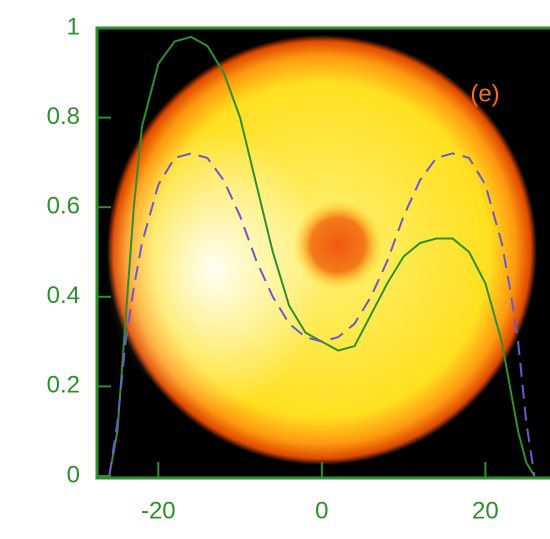 This screenshot has width=550, height=539. What do you see at coordinates (63, 116) in the screenshot?
I see `y-tick-label: 0.8` at bounding box center [63, 116].